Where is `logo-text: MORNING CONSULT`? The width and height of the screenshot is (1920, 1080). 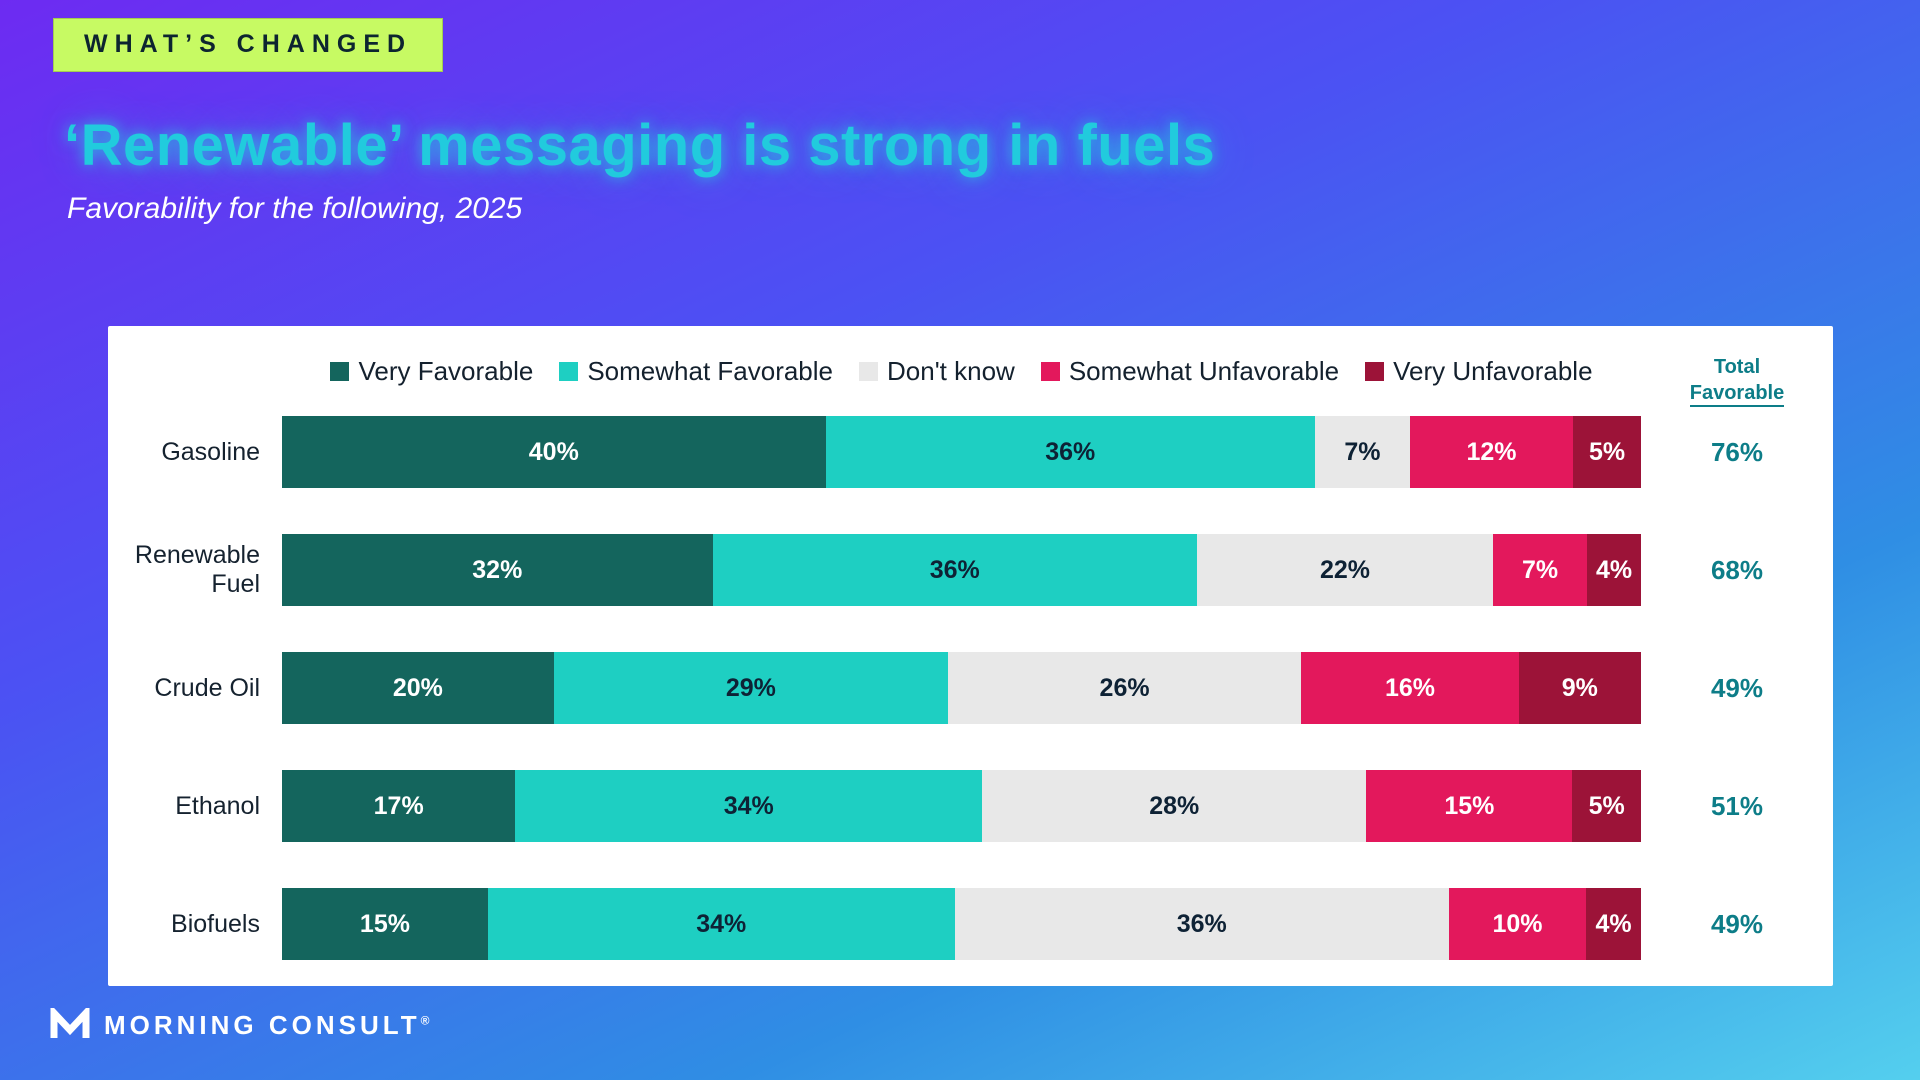 logo-text: MORNING CONSULT is located at coordinates (262, 1024).